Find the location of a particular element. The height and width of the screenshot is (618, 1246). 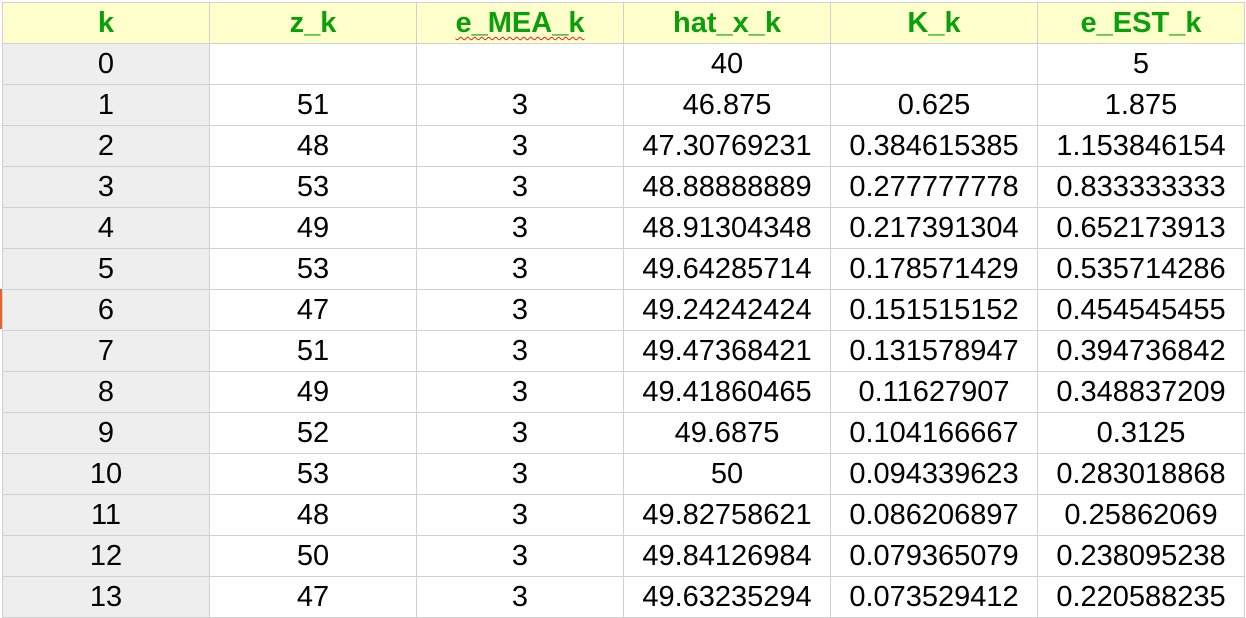

cell-k: 2 is located at coordinates (106, 146).